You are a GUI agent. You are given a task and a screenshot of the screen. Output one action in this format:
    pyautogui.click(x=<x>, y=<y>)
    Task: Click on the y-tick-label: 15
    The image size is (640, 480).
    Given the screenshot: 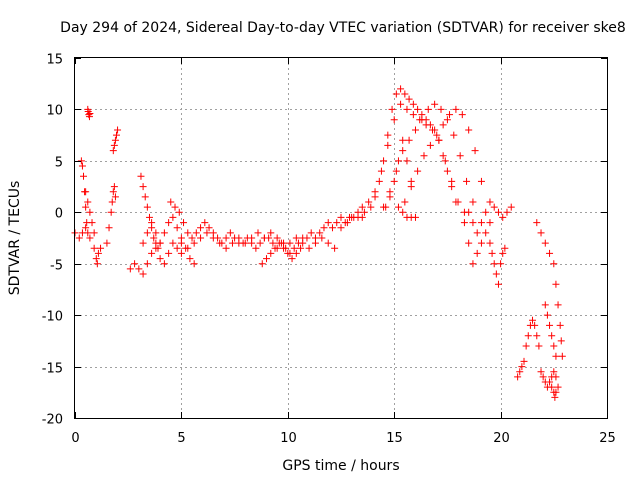 What is the action you would take?
    pyautogui.click(x=54, y=60)
    